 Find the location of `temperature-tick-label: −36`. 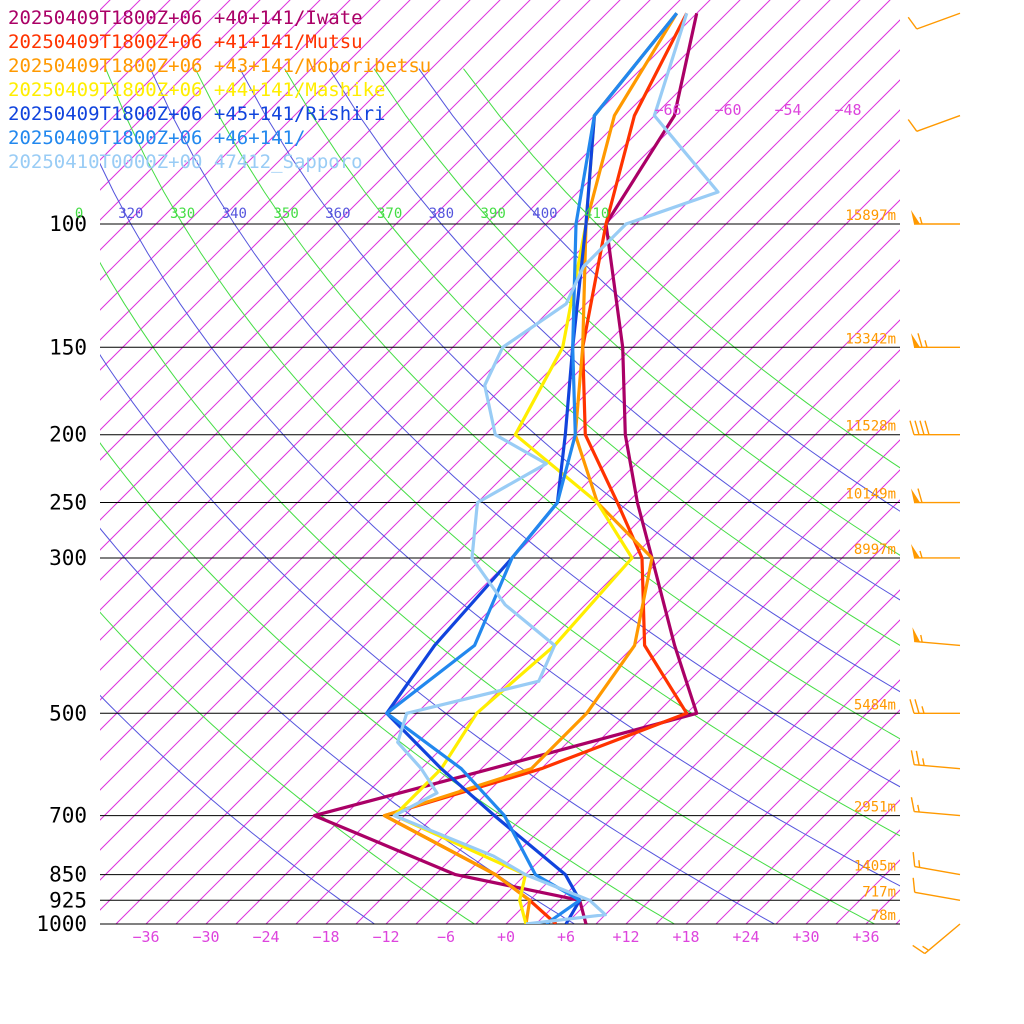

temperature-tick-label: −36 is located at coordinates (145, 937).